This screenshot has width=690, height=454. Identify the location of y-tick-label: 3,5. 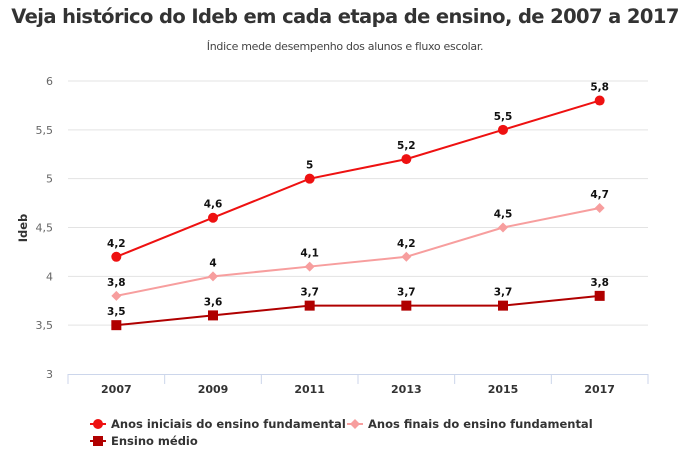
(45, 325).